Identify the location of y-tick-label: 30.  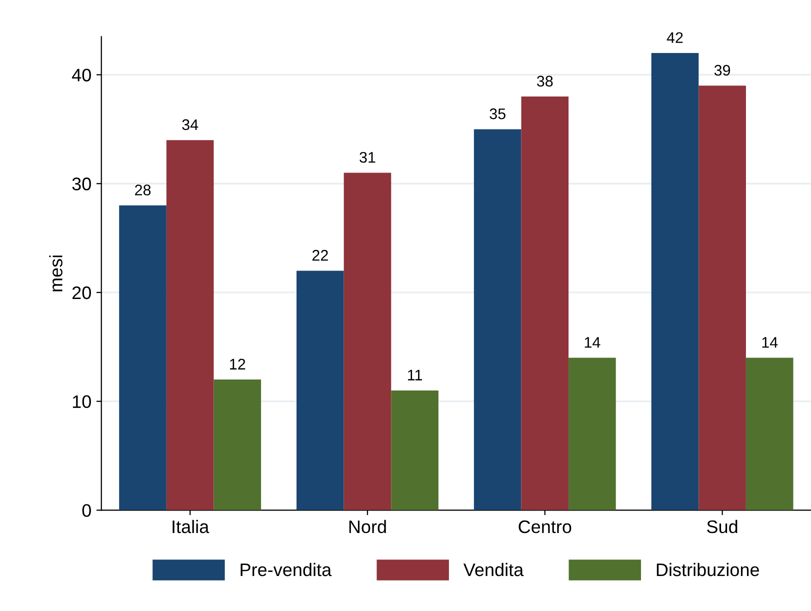
(81, 184).